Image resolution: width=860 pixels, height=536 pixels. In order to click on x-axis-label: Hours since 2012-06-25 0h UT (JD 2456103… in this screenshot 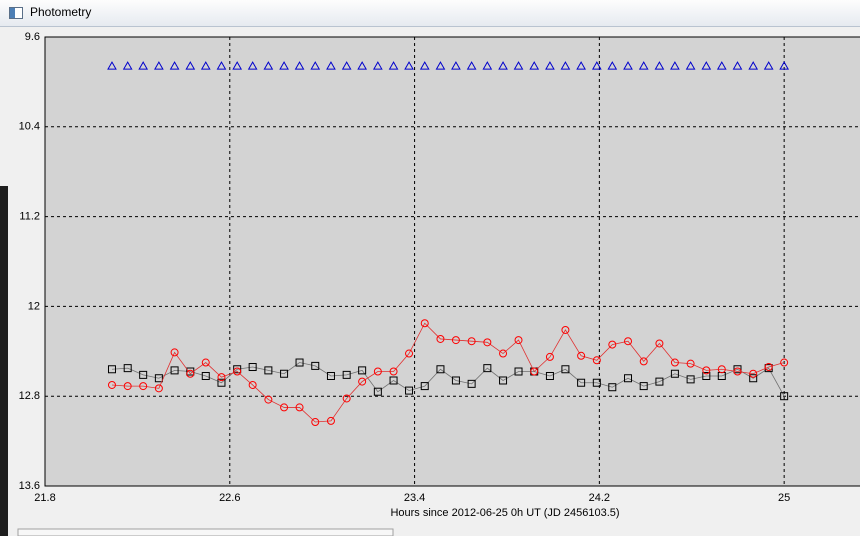, I will do `click(504, 513)`.